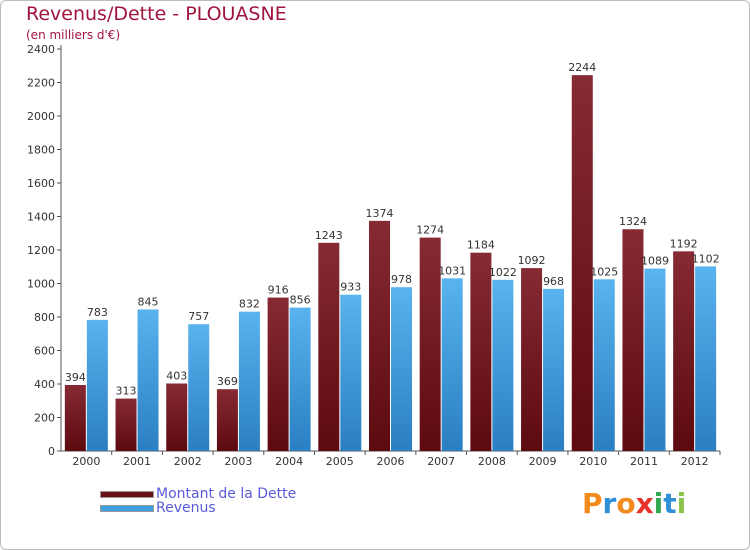 Image resolution: width=750 pixels, height=550 pixels. Describe the element at coordinates (44, 317) in the screenshot. I see `y-tick-label: 800` at that location.